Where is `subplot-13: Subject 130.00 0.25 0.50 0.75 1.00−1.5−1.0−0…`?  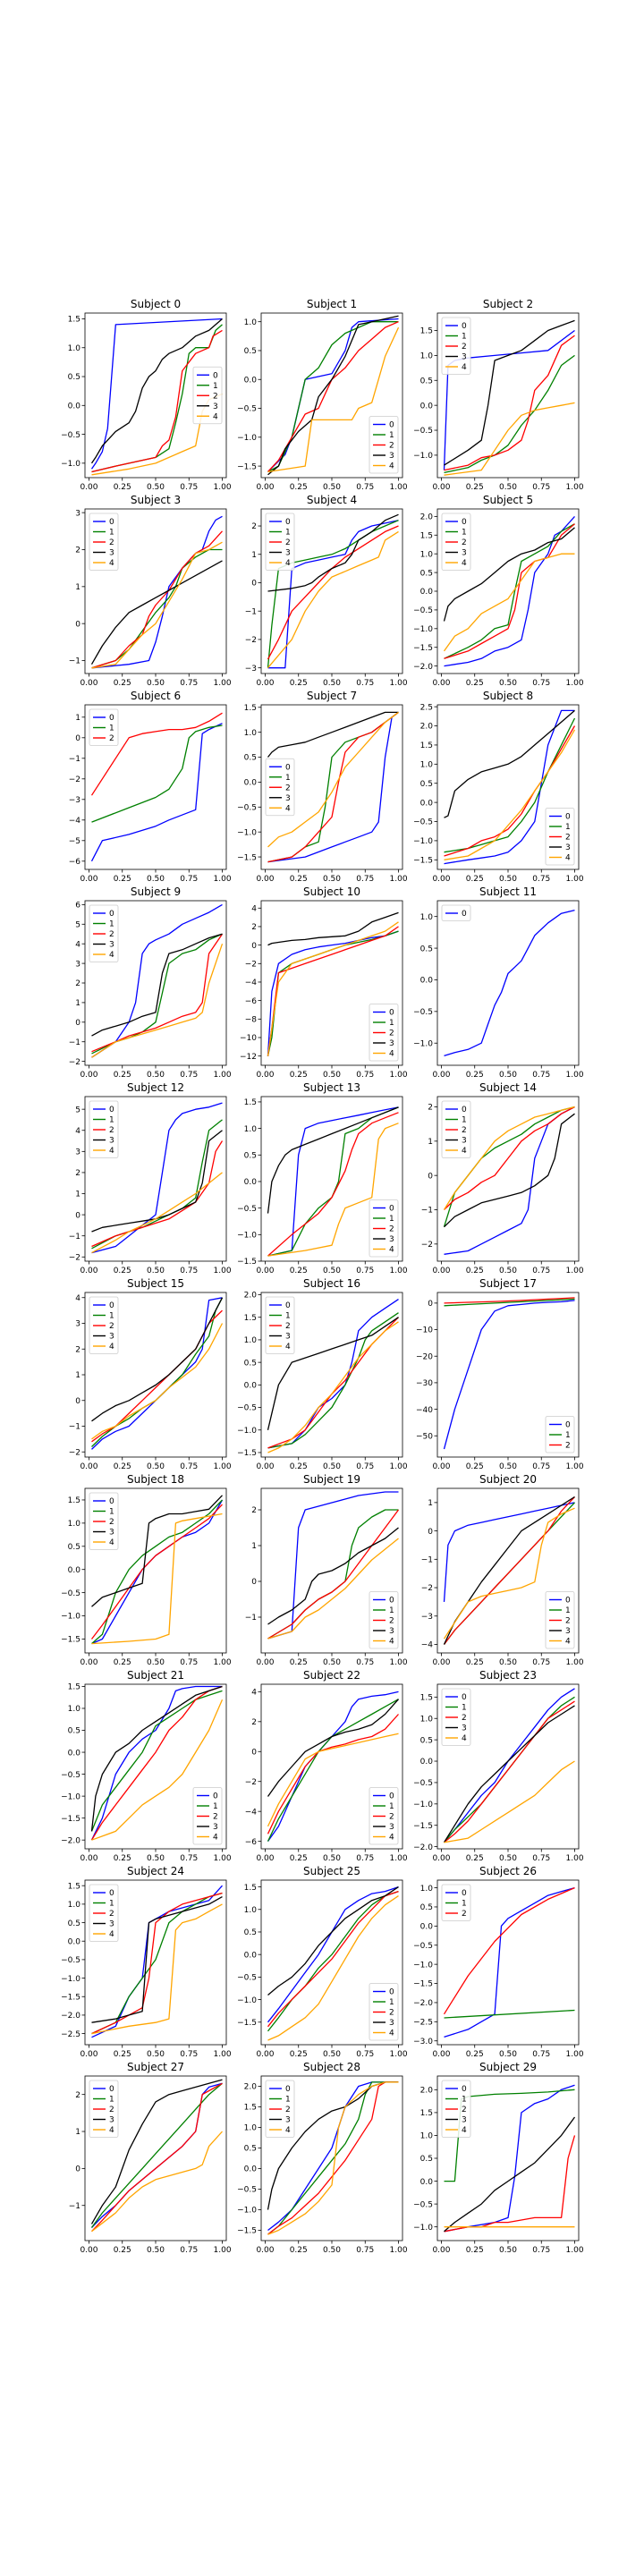
subplot-13: Subject 130.00 0.25 0.50 0.75 1.00−1.5−1.0−0… is located at coordinates (322, 1178).